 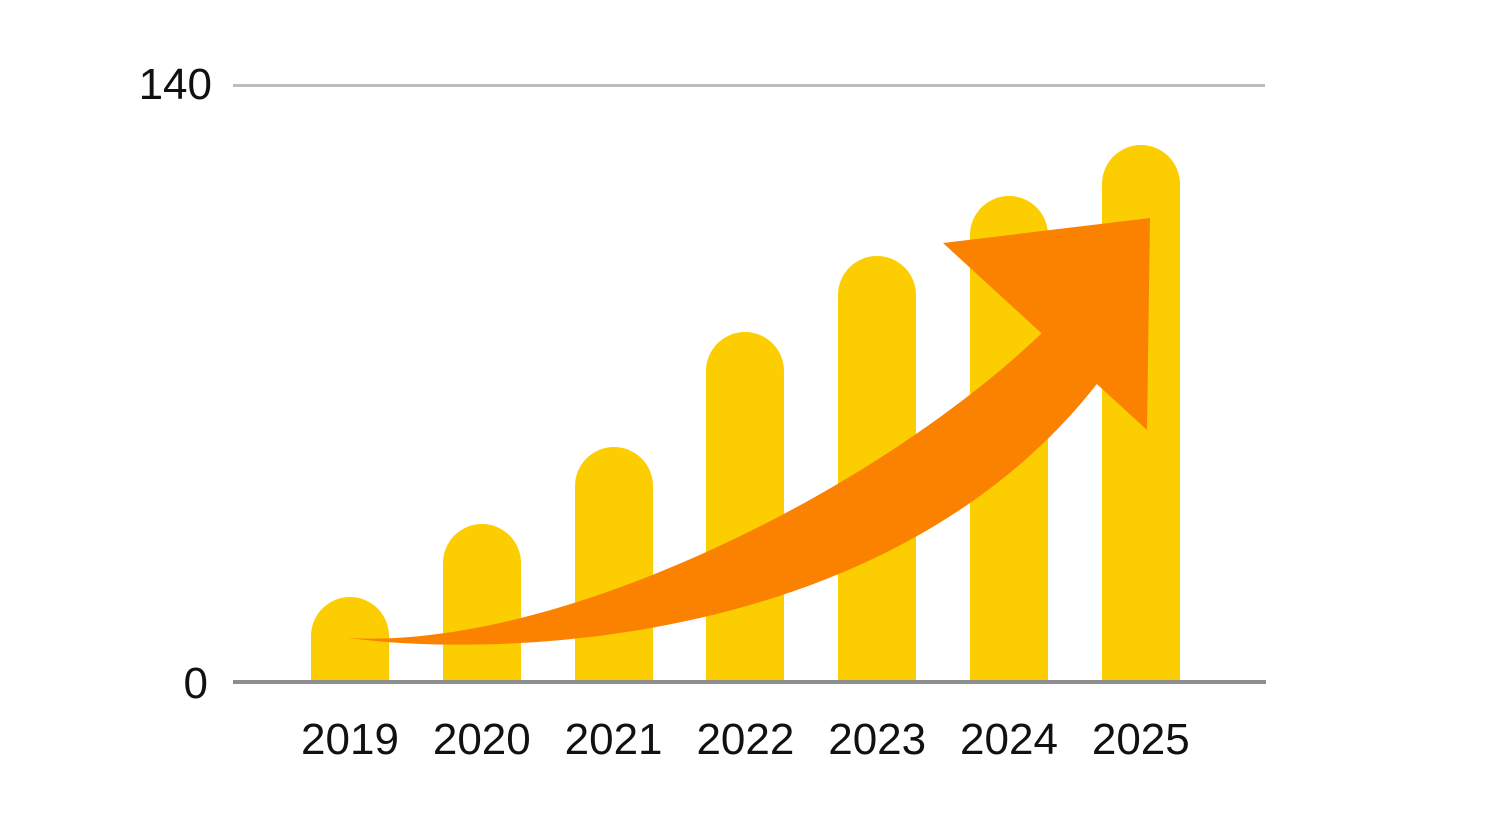 I want to click on x-tick-label-2019: 2019, so click(x=350, y=739).